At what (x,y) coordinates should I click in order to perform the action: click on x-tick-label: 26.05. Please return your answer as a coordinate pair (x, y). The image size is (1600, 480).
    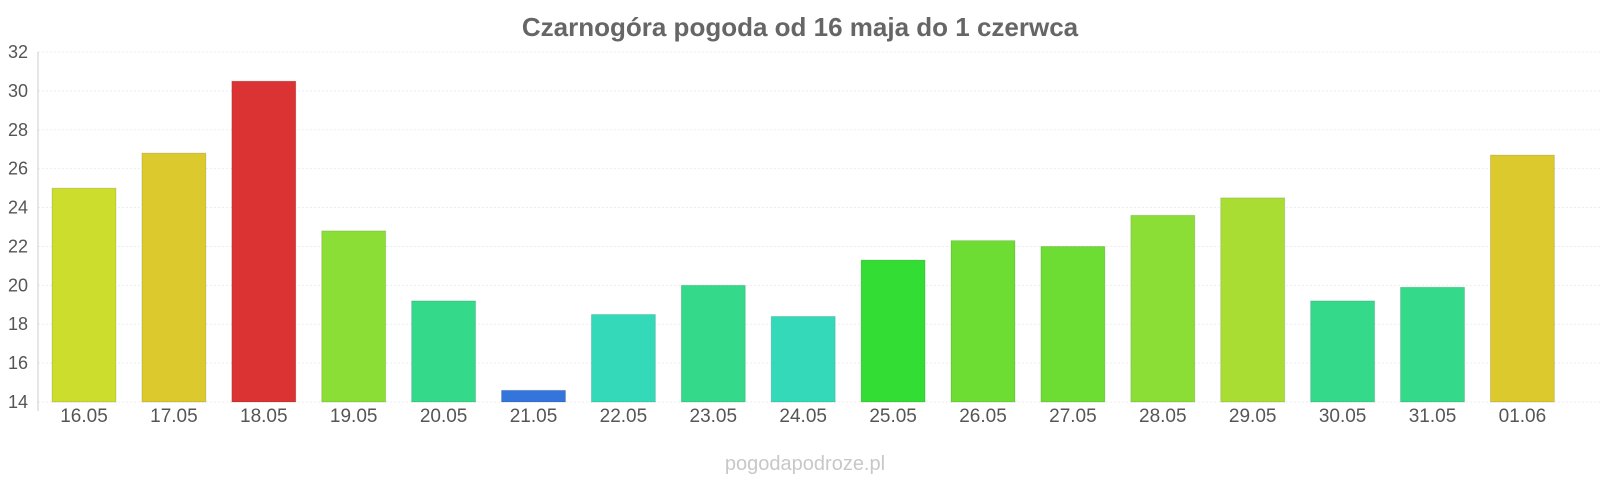
    Looking at the image, I should click on (983, 416).